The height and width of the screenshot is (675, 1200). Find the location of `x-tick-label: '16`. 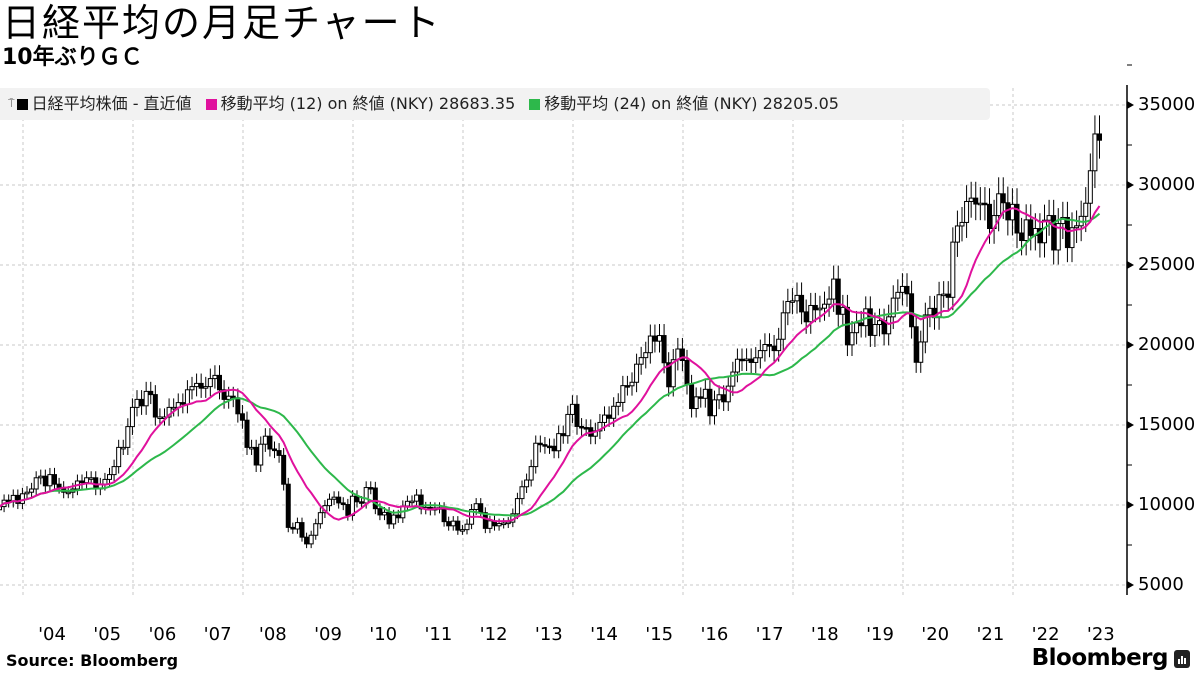

x-tick-label: '16 is located at coordinates (714, 634).